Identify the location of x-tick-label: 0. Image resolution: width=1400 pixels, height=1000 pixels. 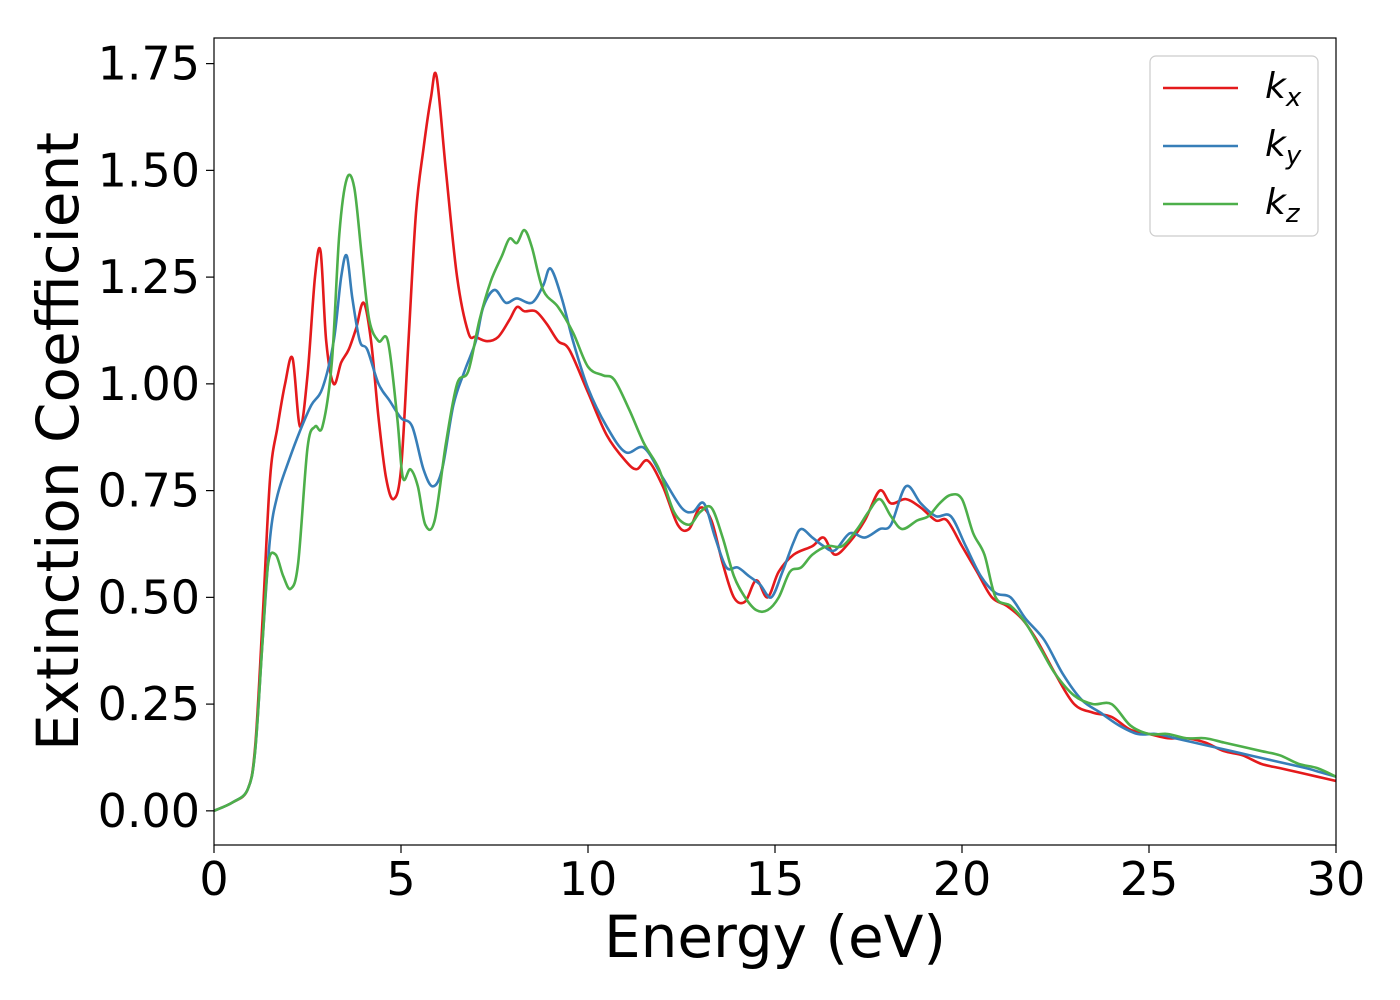
(213, 879).